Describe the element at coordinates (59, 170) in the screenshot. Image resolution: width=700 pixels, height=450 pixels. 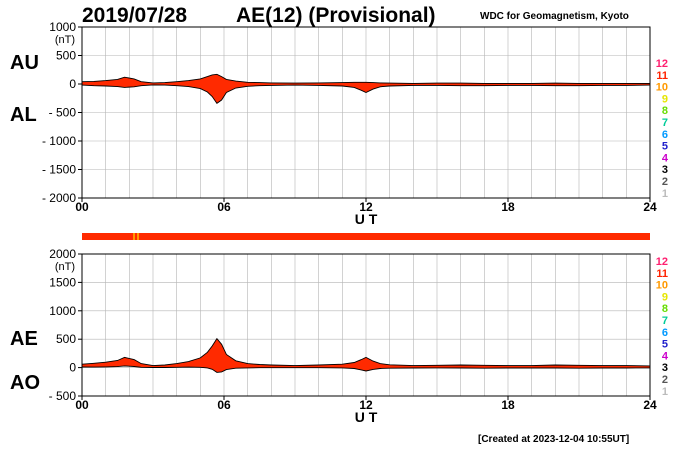
I see `y-tick-label: - 1500` at that location.